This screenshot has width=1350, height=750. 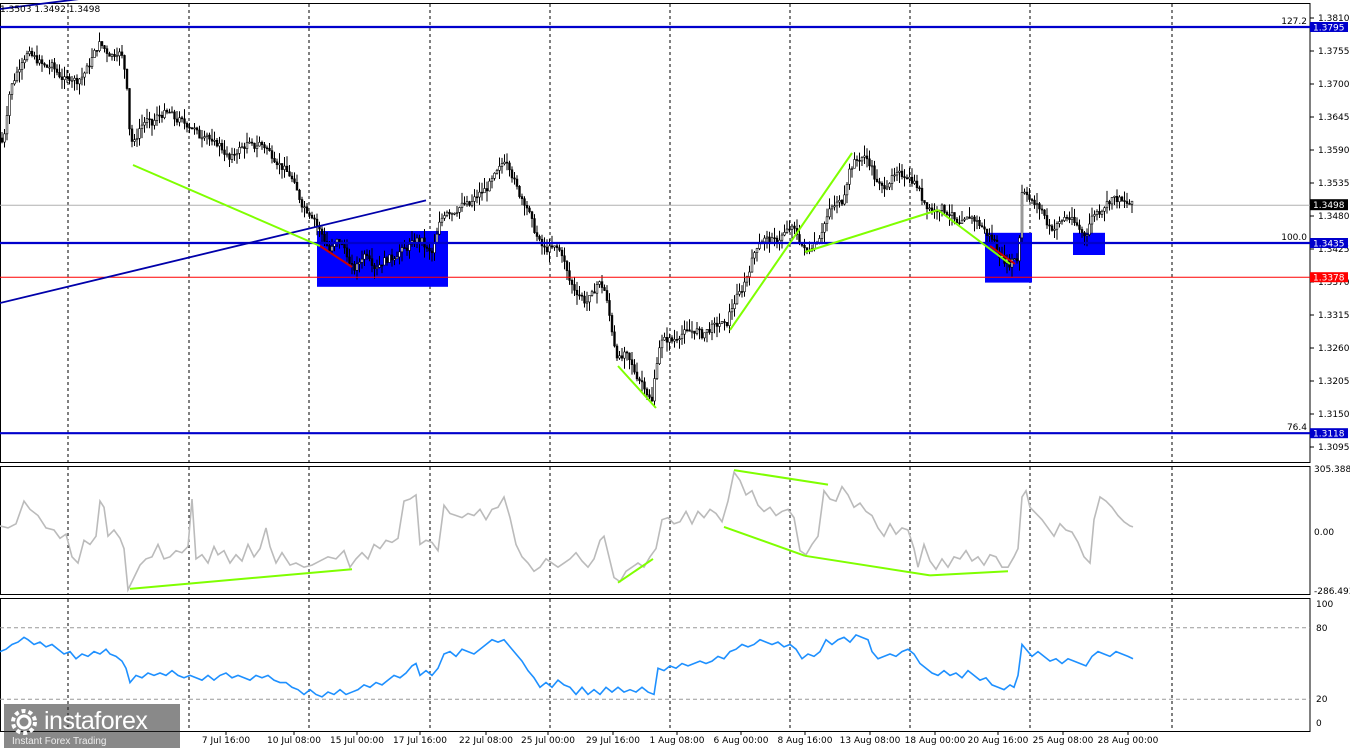 I want to click on rsi-tick-label: 0, so click(x=1319, y=724).